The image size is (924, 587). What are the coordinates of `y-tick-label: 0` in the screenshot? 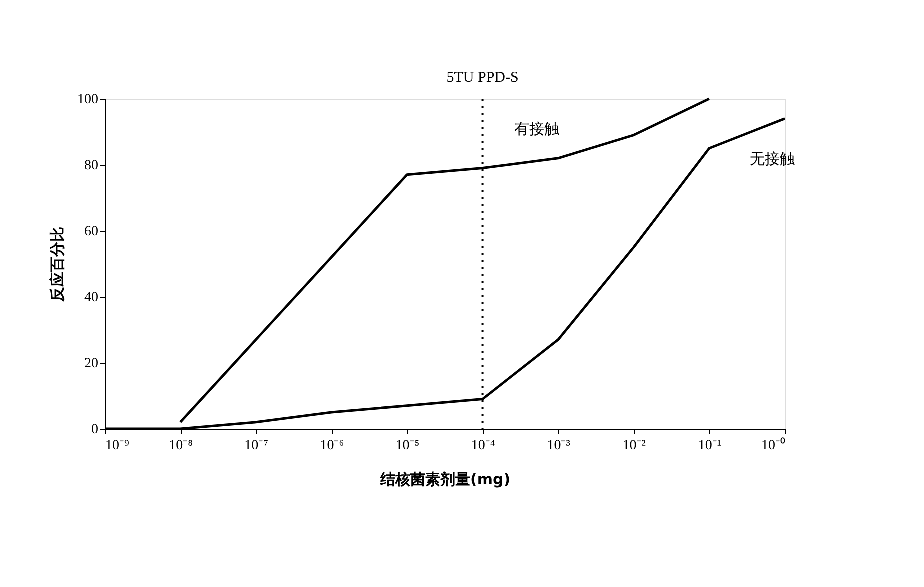 It's located at (95, 430).